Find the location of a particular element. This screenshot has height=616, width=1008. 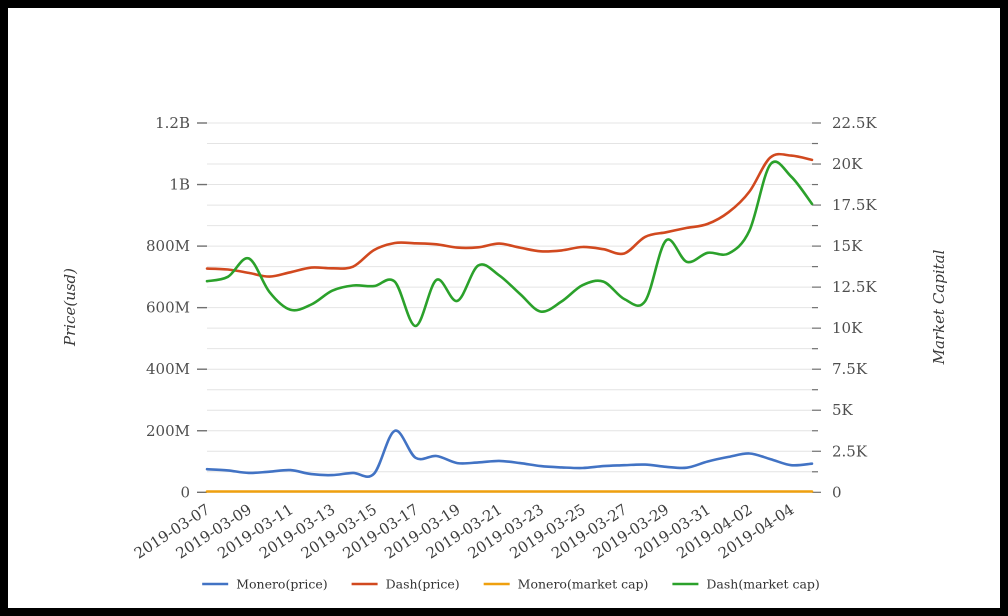

right-axis-tick-label: 10K is located at coordinates (847, 328).